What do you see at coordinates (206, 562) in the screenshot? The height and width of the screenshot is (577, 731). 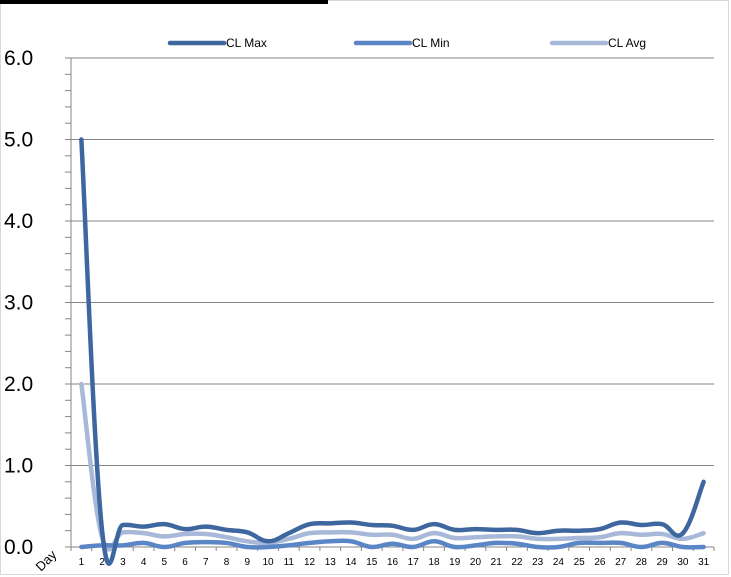 I see `x-tick-label: 7` at bounding box center [206, 562].